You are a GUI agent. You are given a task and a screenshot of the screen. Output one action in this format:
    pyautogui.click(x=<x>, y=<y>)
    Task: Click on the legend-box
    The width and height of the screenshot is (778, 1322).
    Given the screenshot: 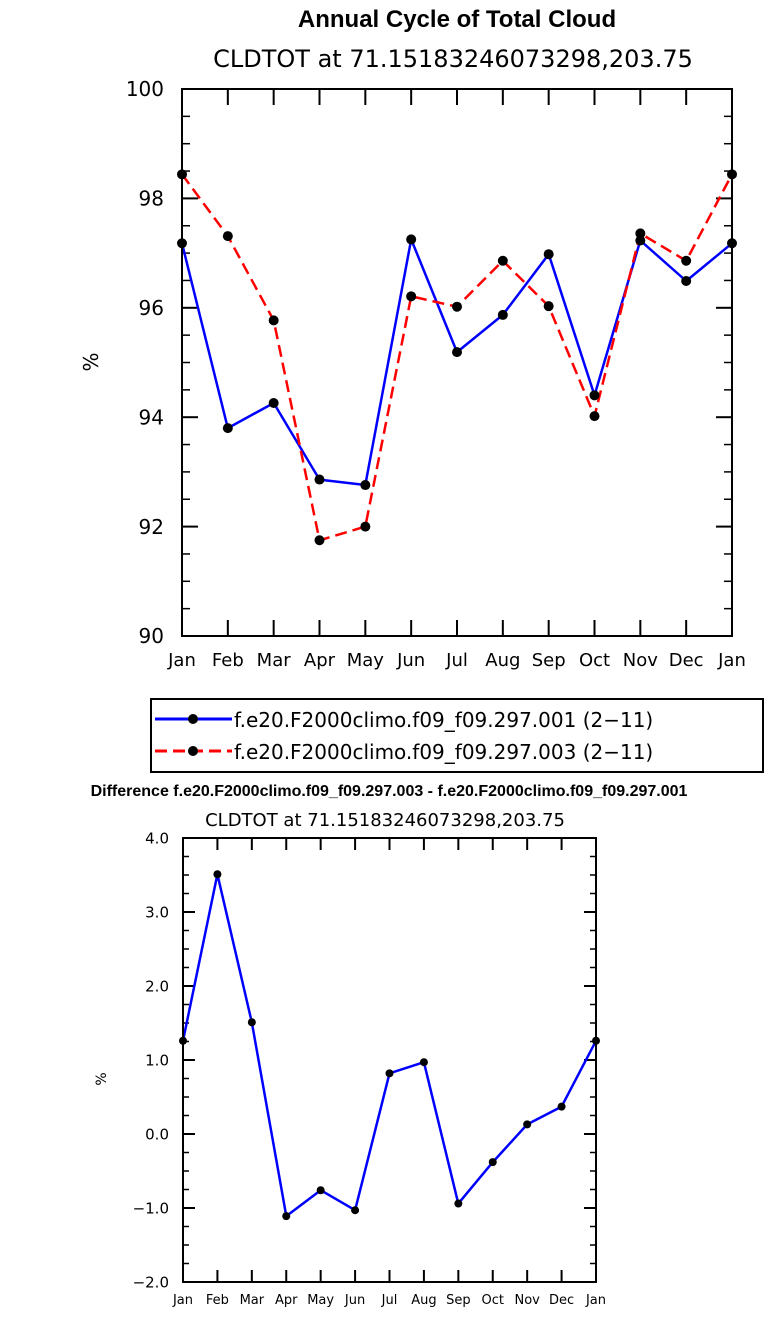 What is the action you would take?
    pyautogui.click(x=457, y=735)
    